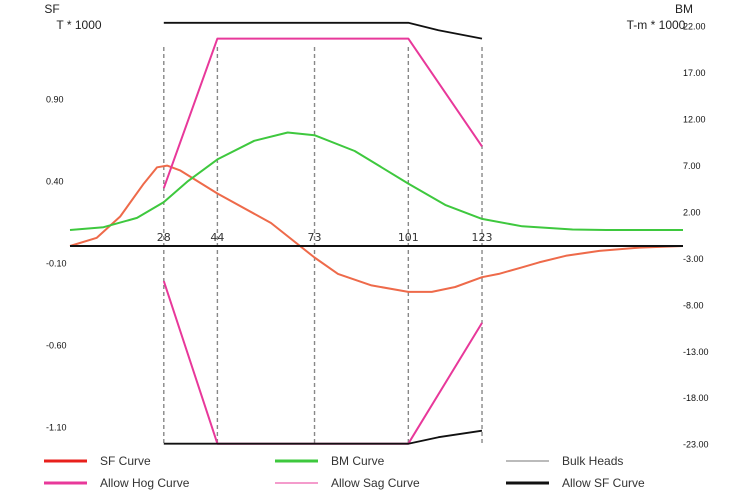 The width and height of the screenshot is (753, 497). I want to click on bulkhead-label: 28, so click(164, 237).